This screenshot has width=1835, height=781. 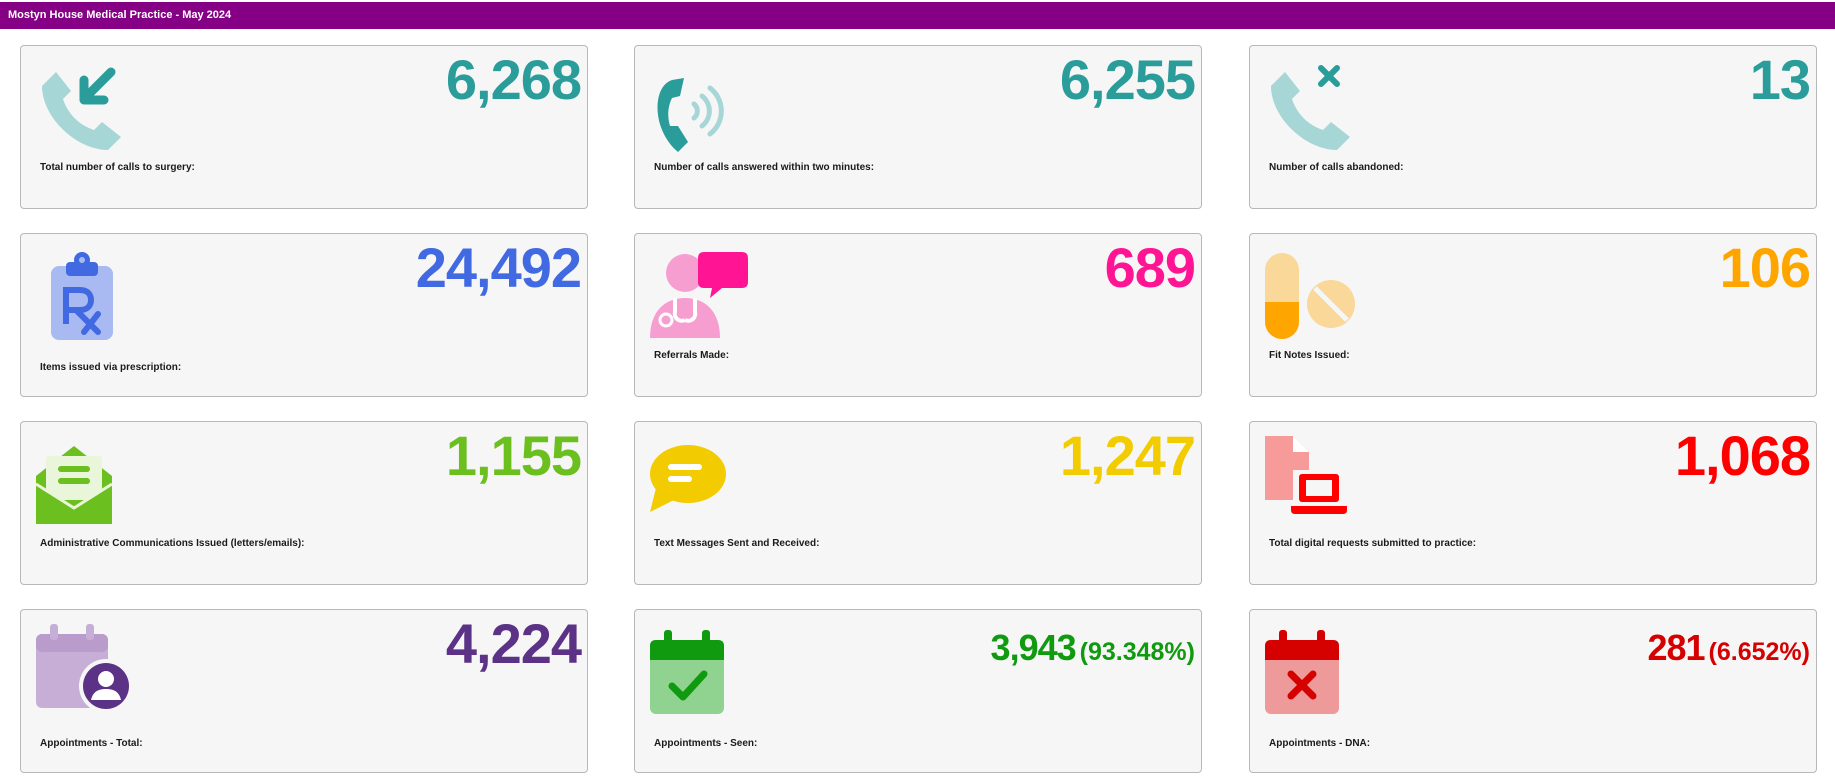 I want to click on appointments-dna-percent: (6.652%), so click(x=1759, y=652).